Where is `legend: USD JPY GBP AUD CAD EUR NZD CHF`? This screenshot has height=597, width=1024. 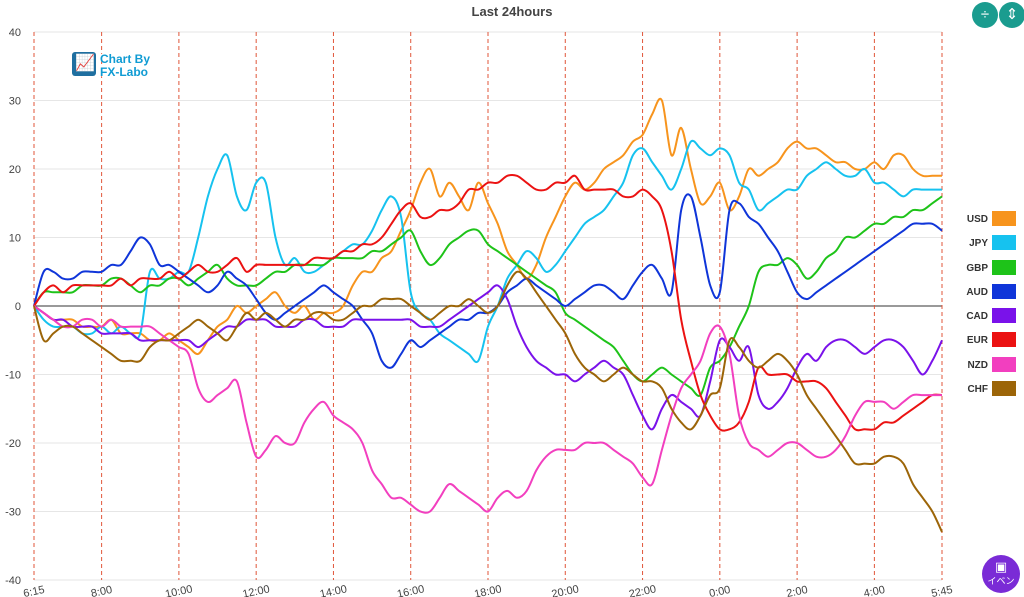 legend: USD JPY GBP AUD CAD EUR NZD CHF is located at coordinates (981, 307).